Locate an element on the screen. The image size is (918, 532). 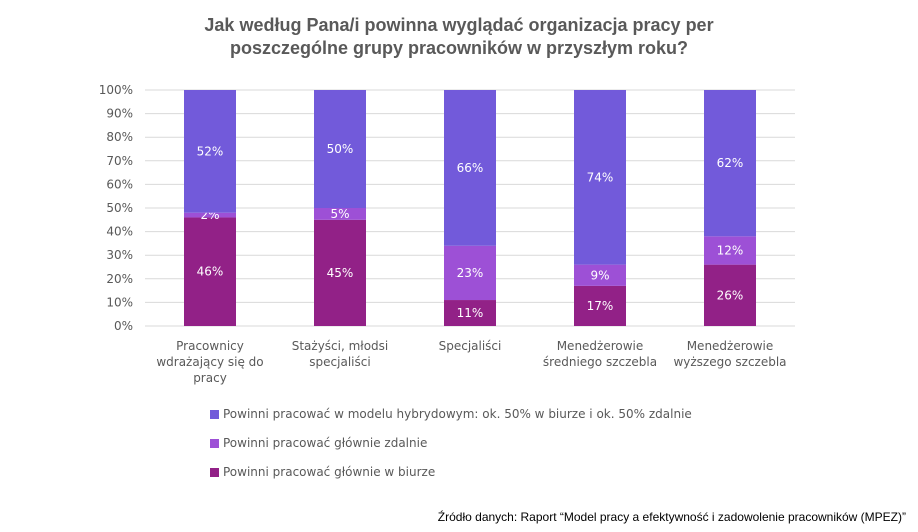
data-label: 5% is located at coordinates (339, 214).